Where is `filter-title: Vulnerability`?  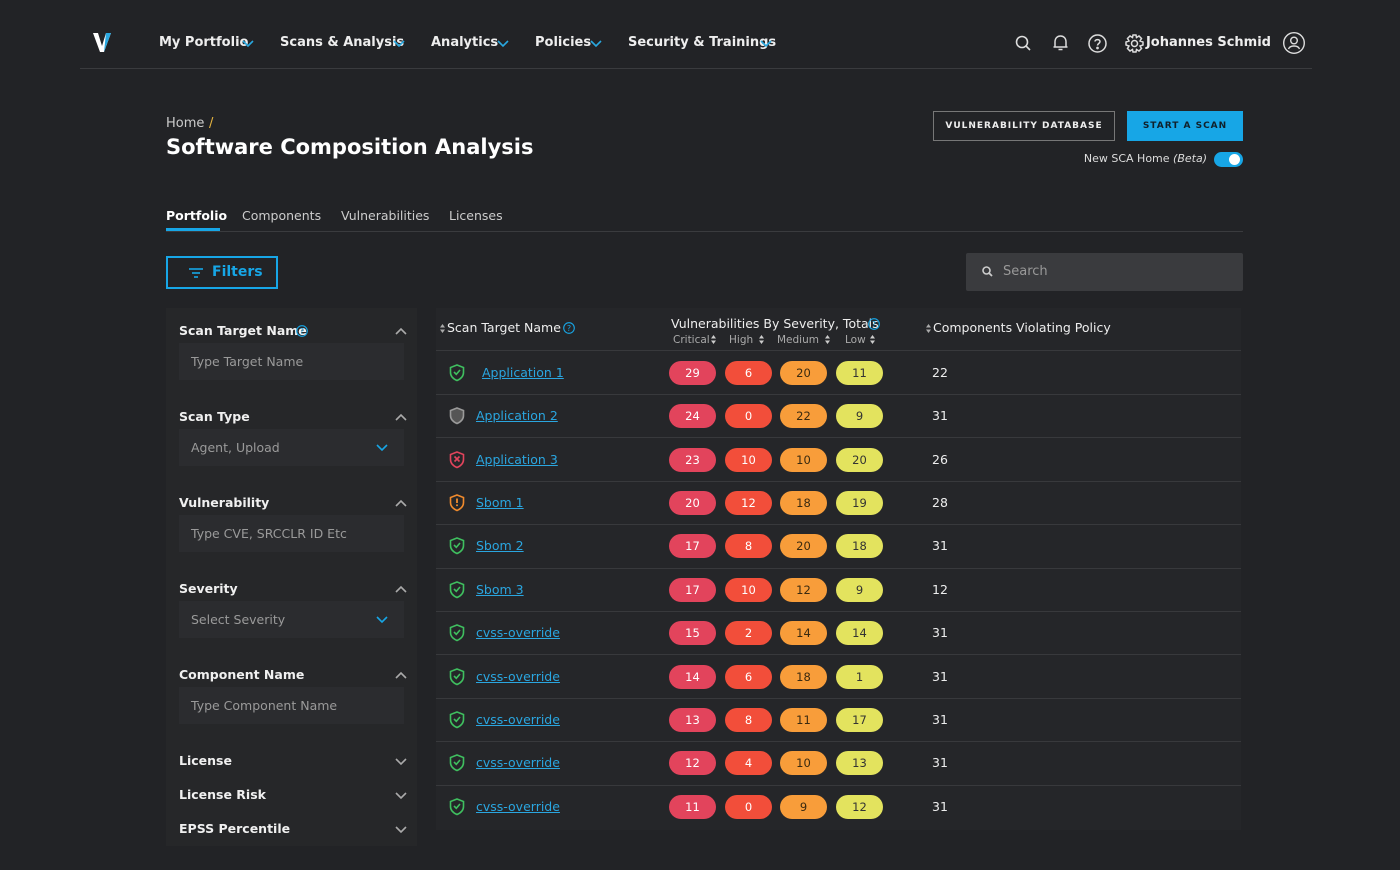
filter-title: Vulnerability is located at coordinates (224, 502).